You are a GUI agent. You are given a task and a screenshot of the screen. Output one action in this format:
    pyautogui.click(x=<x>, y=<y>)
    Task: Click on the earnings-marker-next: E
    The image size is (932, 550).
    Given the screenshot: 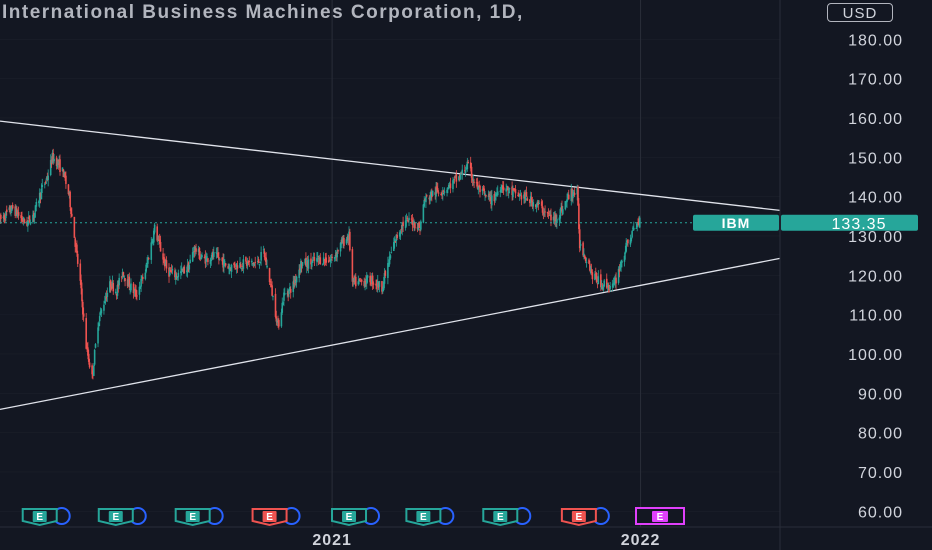 What is the action you would take?
    pyautogui.click(x=660, y=516)
    